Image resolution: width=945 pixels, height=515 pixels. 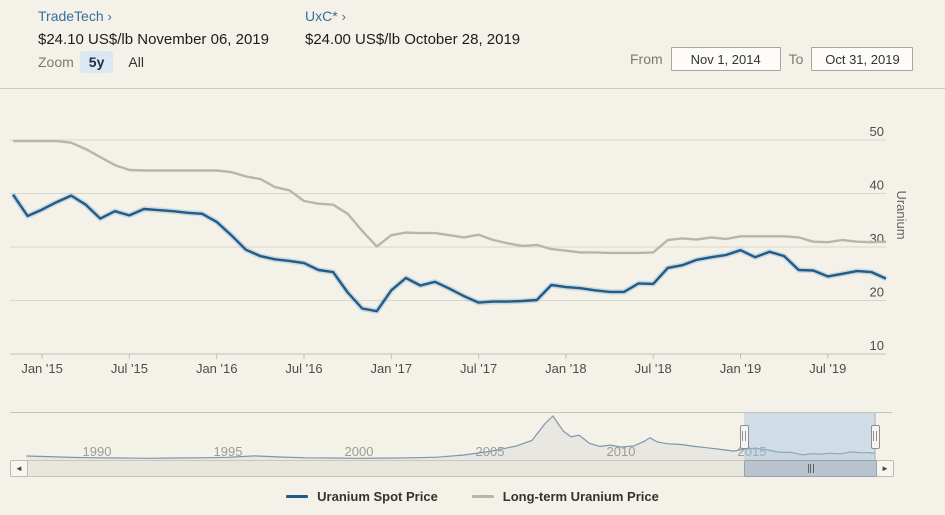 What do you see at coordinates (877, 185) in the screenshot?
I see `y-axis-tick-label: 40` at bounding box center [877, 185].